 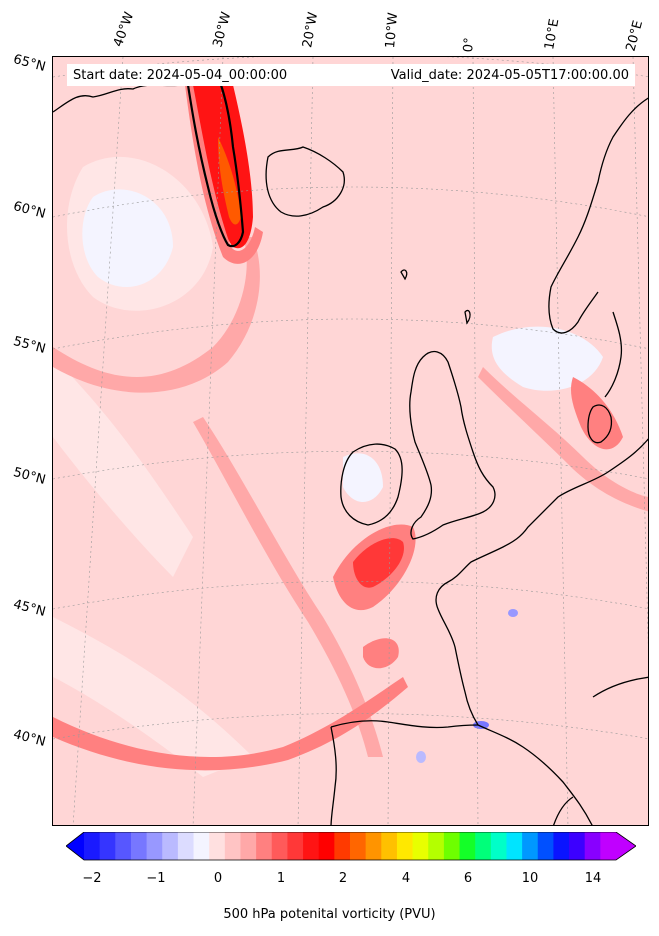 What do you see at coordinates (600, 424) in the screenshot?
I see `coast-denmark` at bounding box center [600, 424].